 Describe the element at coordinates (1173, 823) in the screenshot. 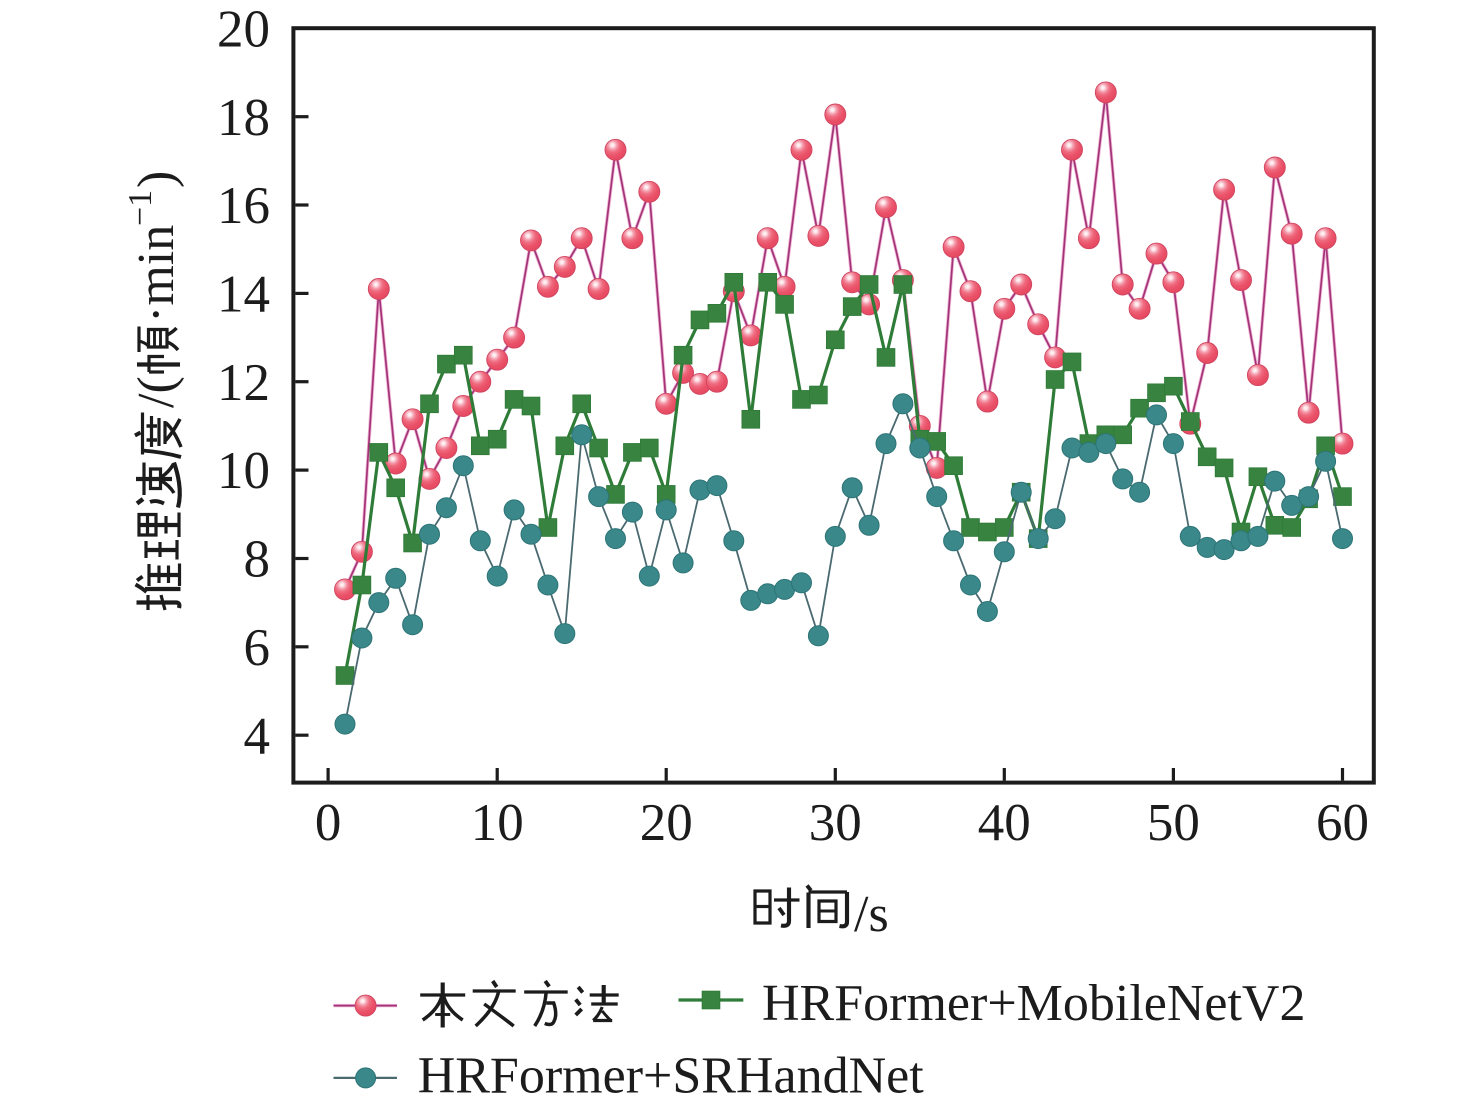

I see `svg-text: 50` at that location.